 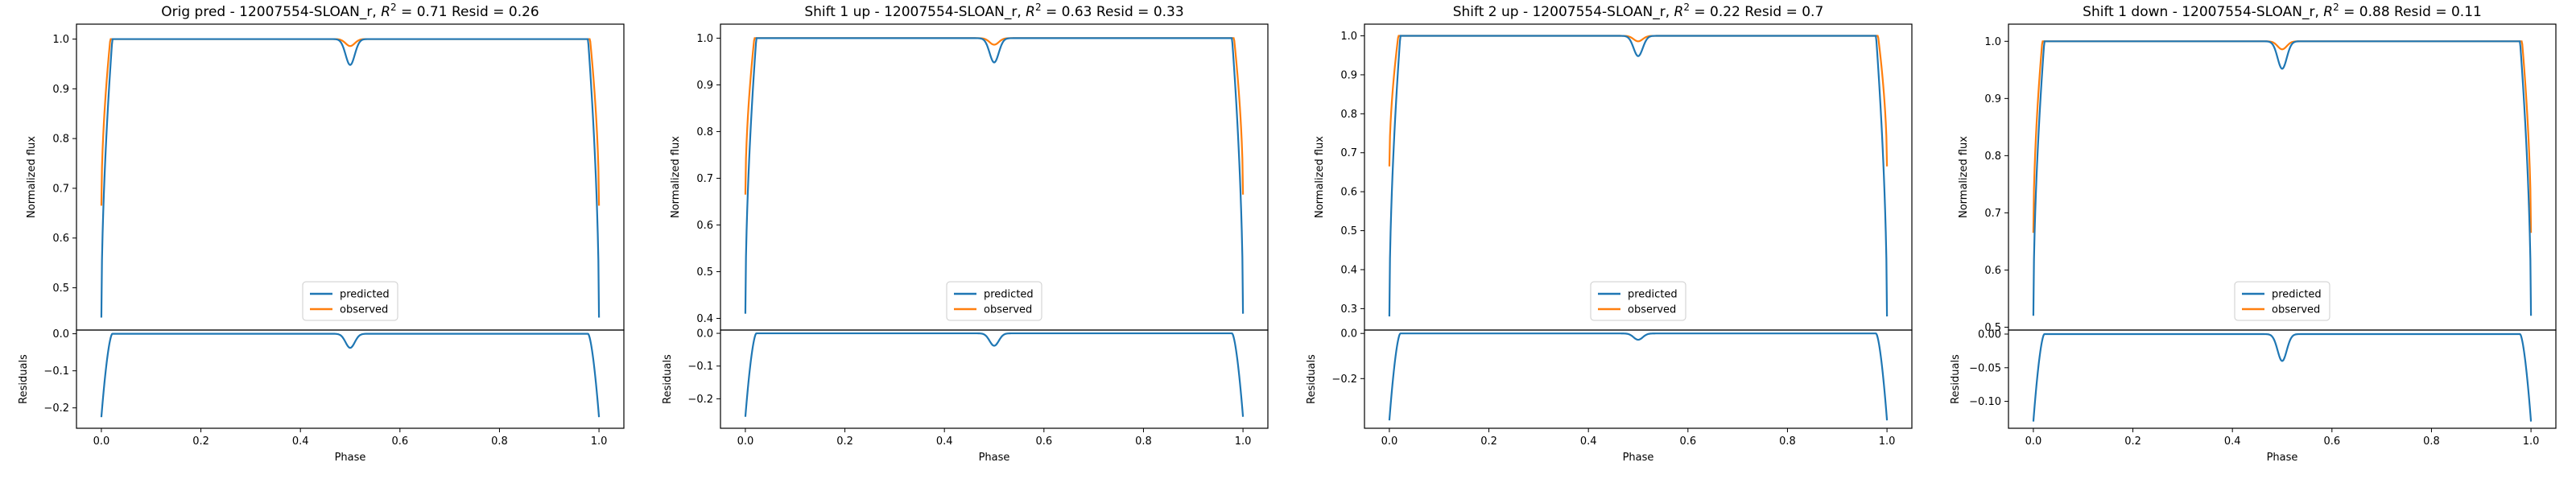 What do you see at coordinates (1989, 335) in the screenshot?
I see `resid-y-tick-label: 0.00` at bounding box center [1989, 335].